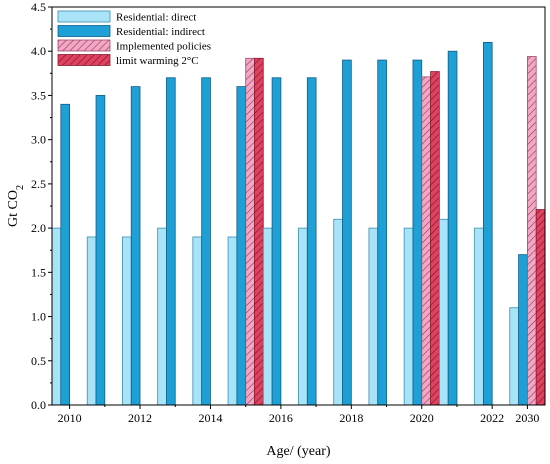  Describe the element at coordinates (127, 321) in the screenshot. I see `bar-residential-direct-2012` at that location.